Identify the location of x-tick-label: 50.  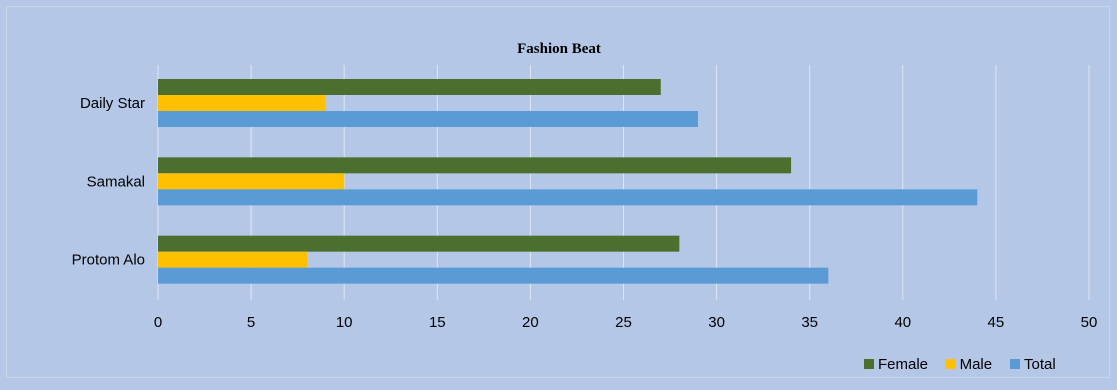
(1089, 322).